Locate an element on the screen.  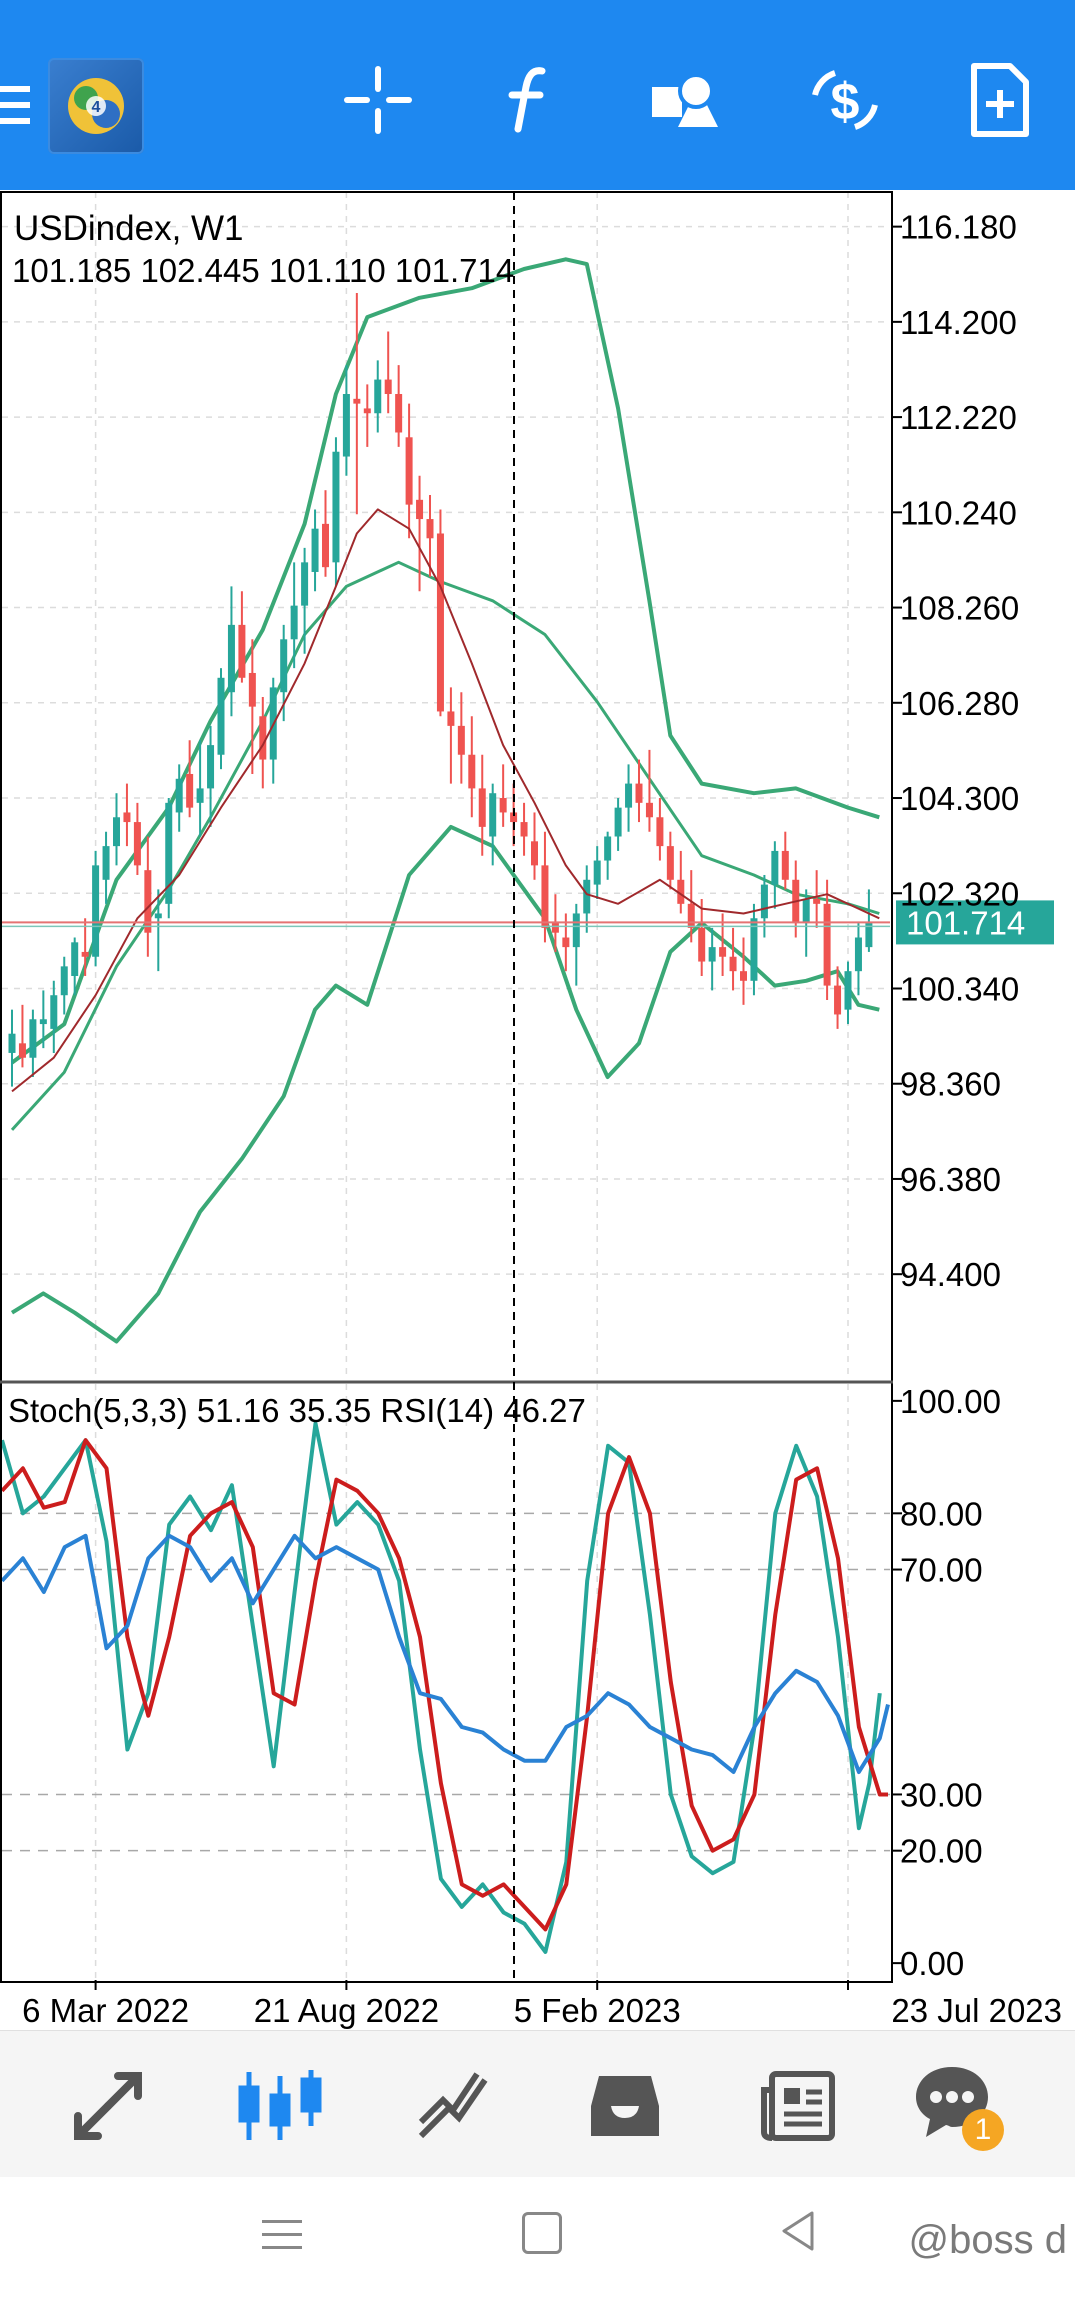
y-tick-label: 96.380 is located at coordinates (950, 1179).